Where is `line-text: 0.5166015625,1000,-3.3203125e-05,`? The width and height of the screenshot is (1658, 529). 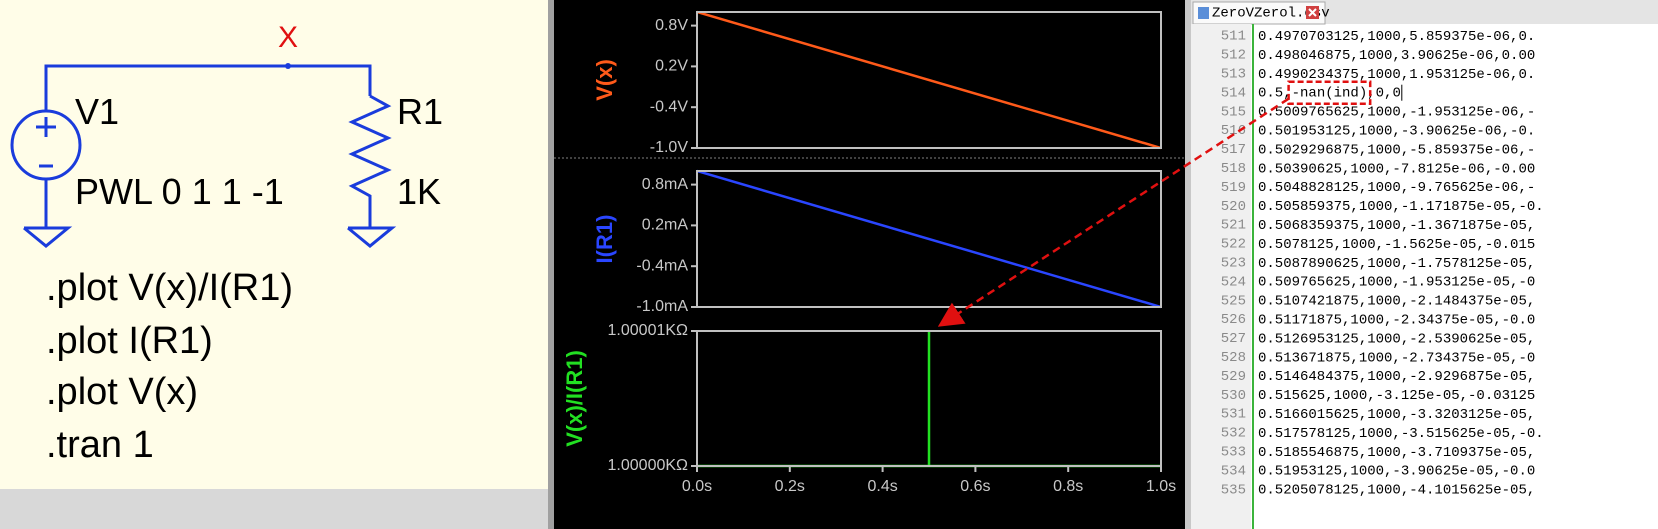 line-text: 0.5166015625,1000,-3.3203125e-05, is located at coordinates (1396, 415).